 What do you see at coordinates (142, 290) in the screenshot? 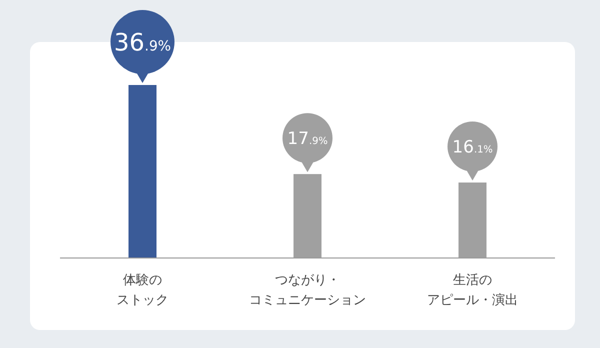
I see `x-tick-label: 体験のストック` at bounding box center [142, 290].